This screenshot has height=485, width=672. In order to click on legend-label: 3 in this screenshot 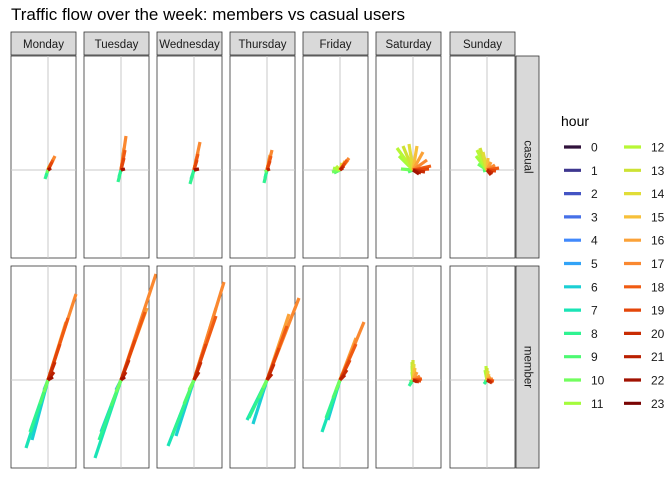, I will do `click(594, 217)`.